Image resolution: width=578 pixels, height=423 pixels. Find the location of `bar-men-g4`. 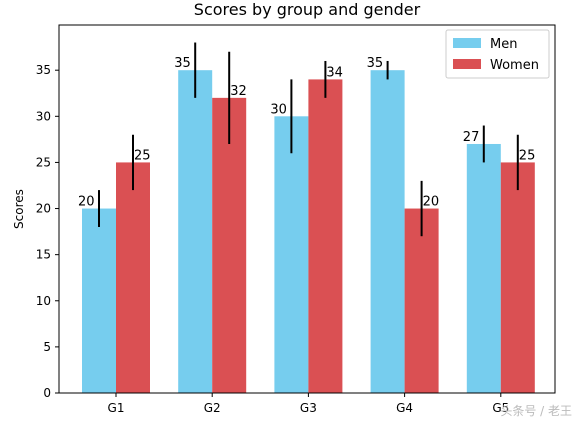

bar-men-g4 is located at coordinates (387, 231).